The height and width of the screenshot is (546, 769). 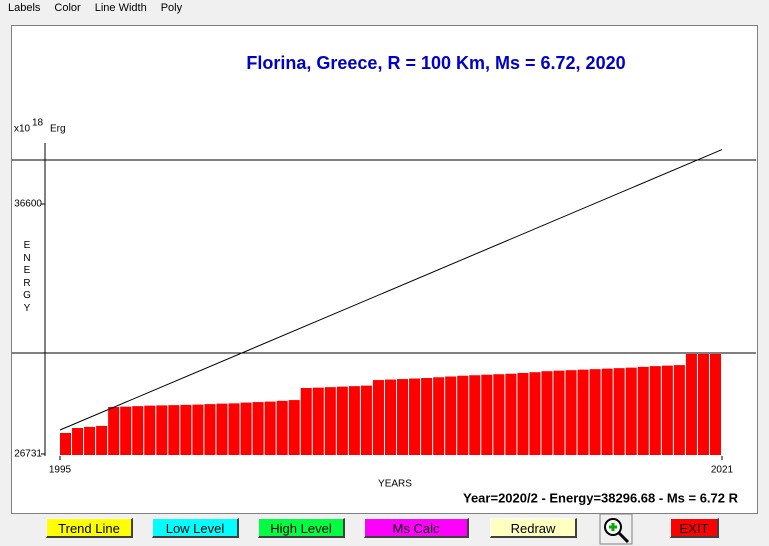 What do you see at coordinates (395, 484) in the screenshot?
I see `x-axis-label: YEARS` at bounding box center [395, 484].